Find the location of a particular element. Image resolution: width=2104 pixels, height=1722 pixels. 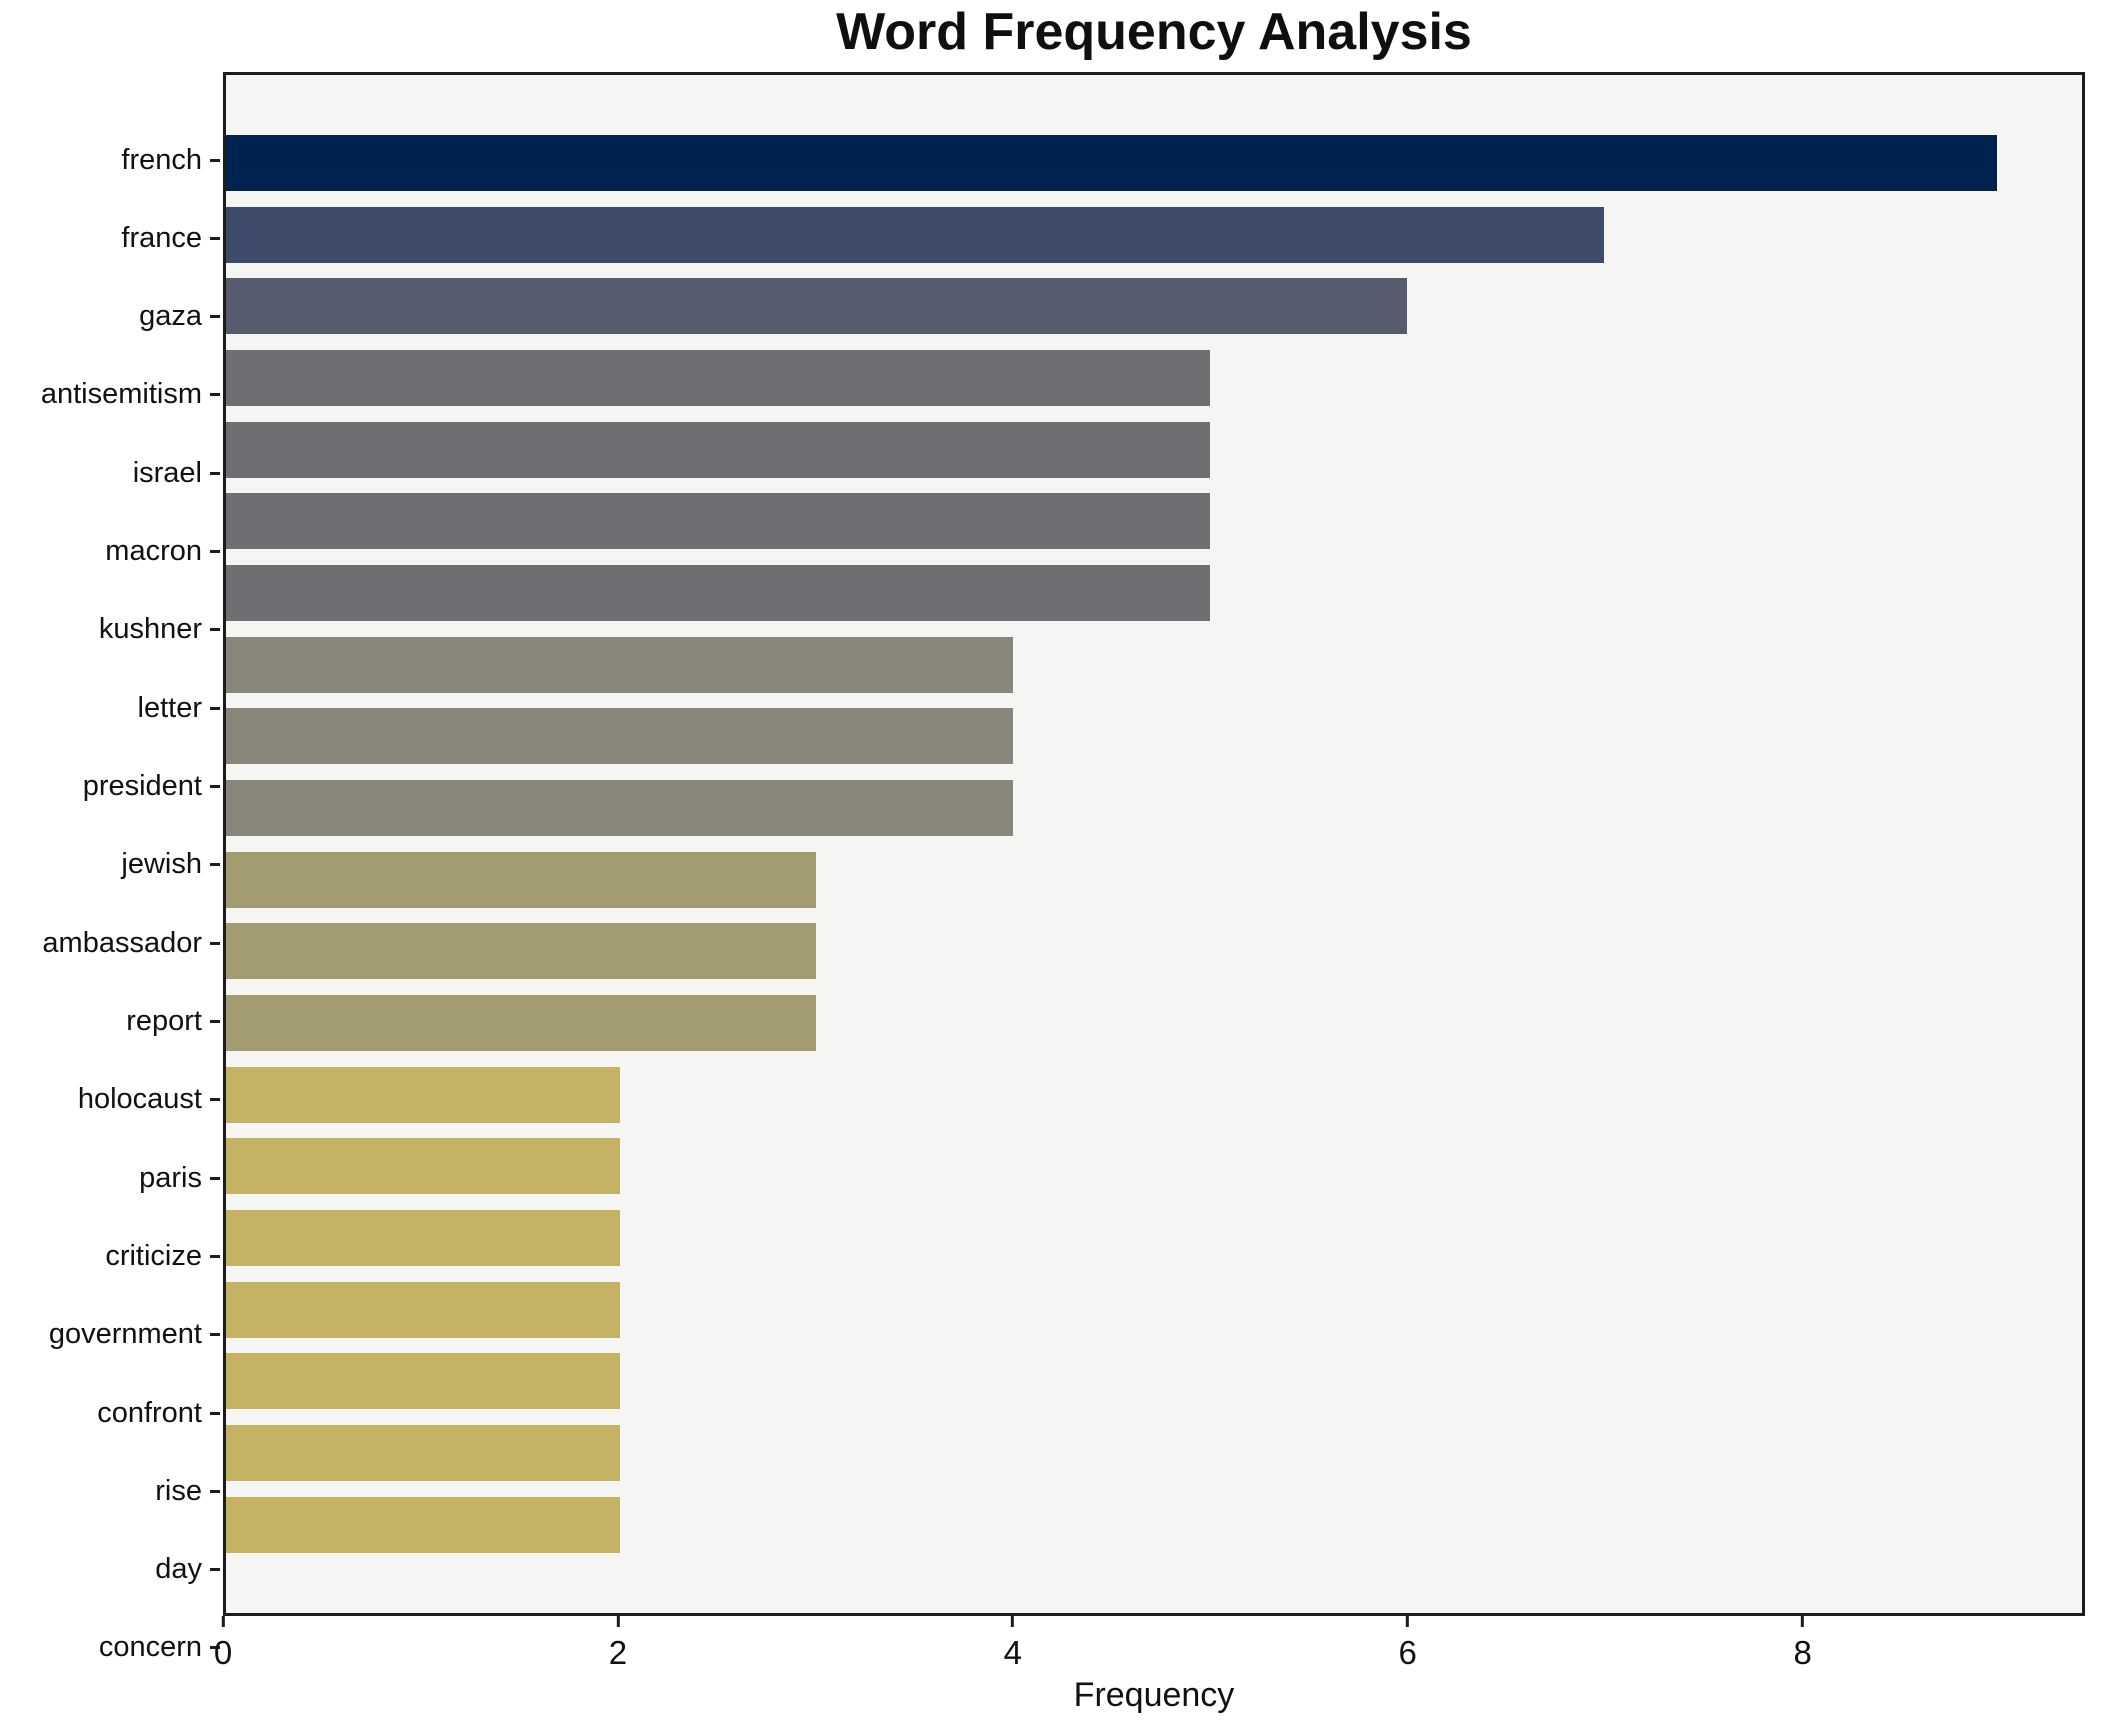

y-tick-label: report is located at coordinates (164, 1020).